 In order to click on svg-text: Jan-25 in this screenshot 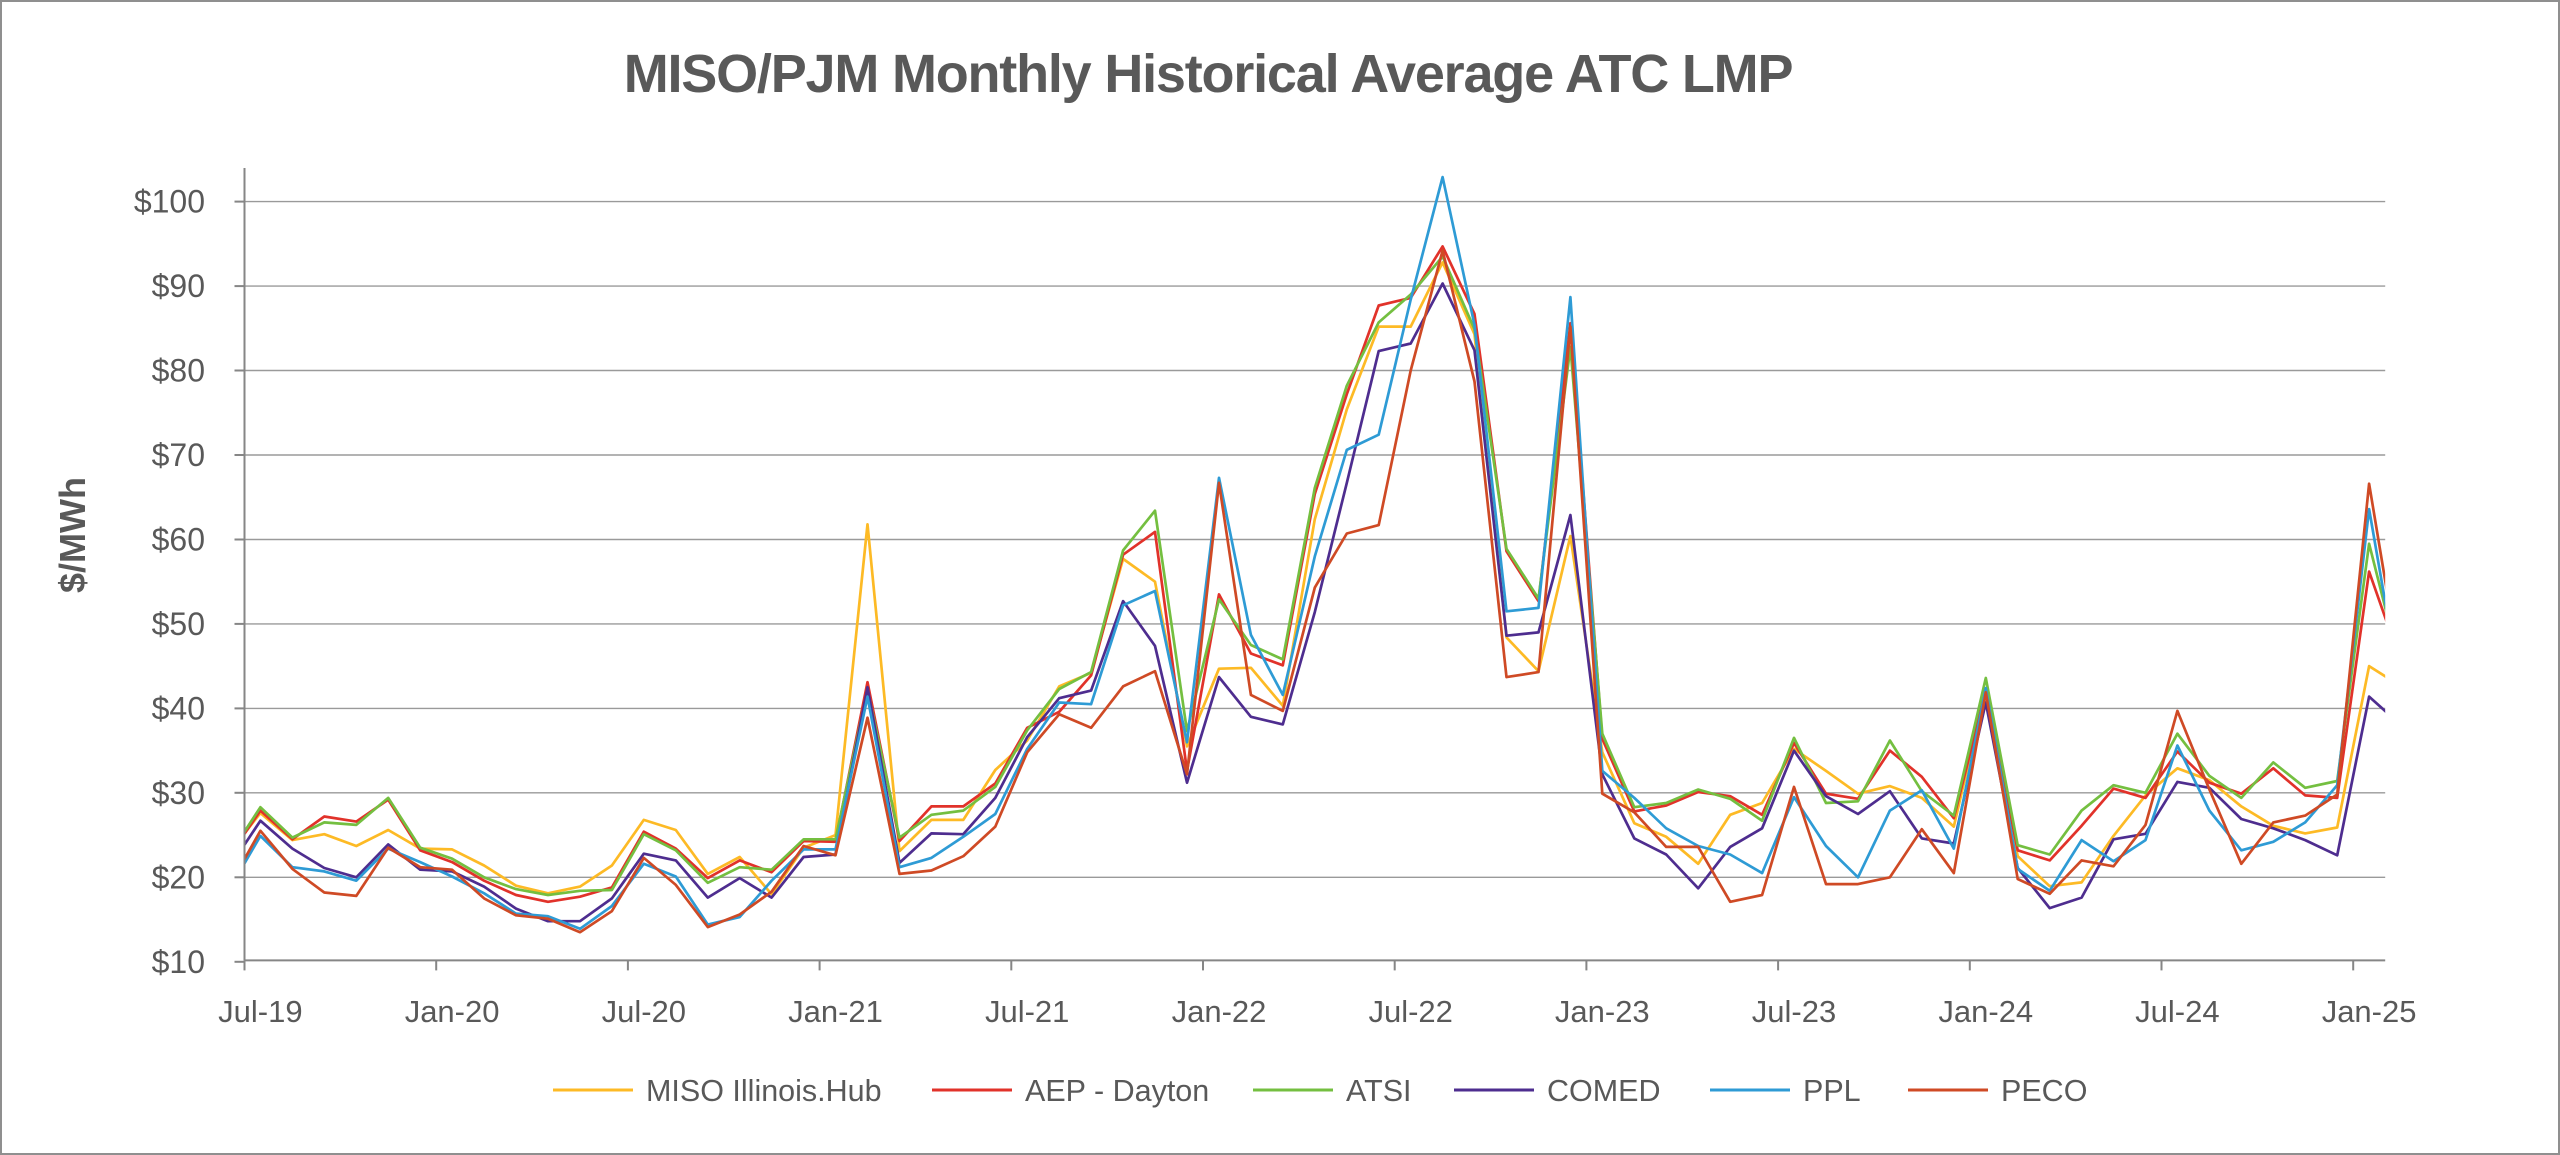, I will do `click(2369, 1011)`.